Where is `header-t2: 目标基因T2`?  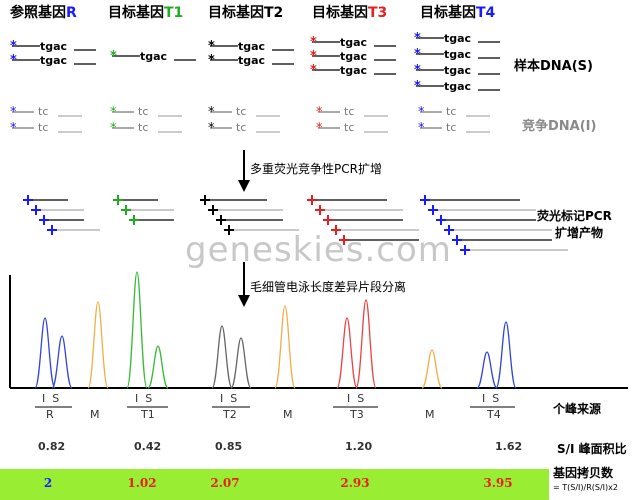
header-t2: 目标基因T2 is located at coordinates (245, 12).